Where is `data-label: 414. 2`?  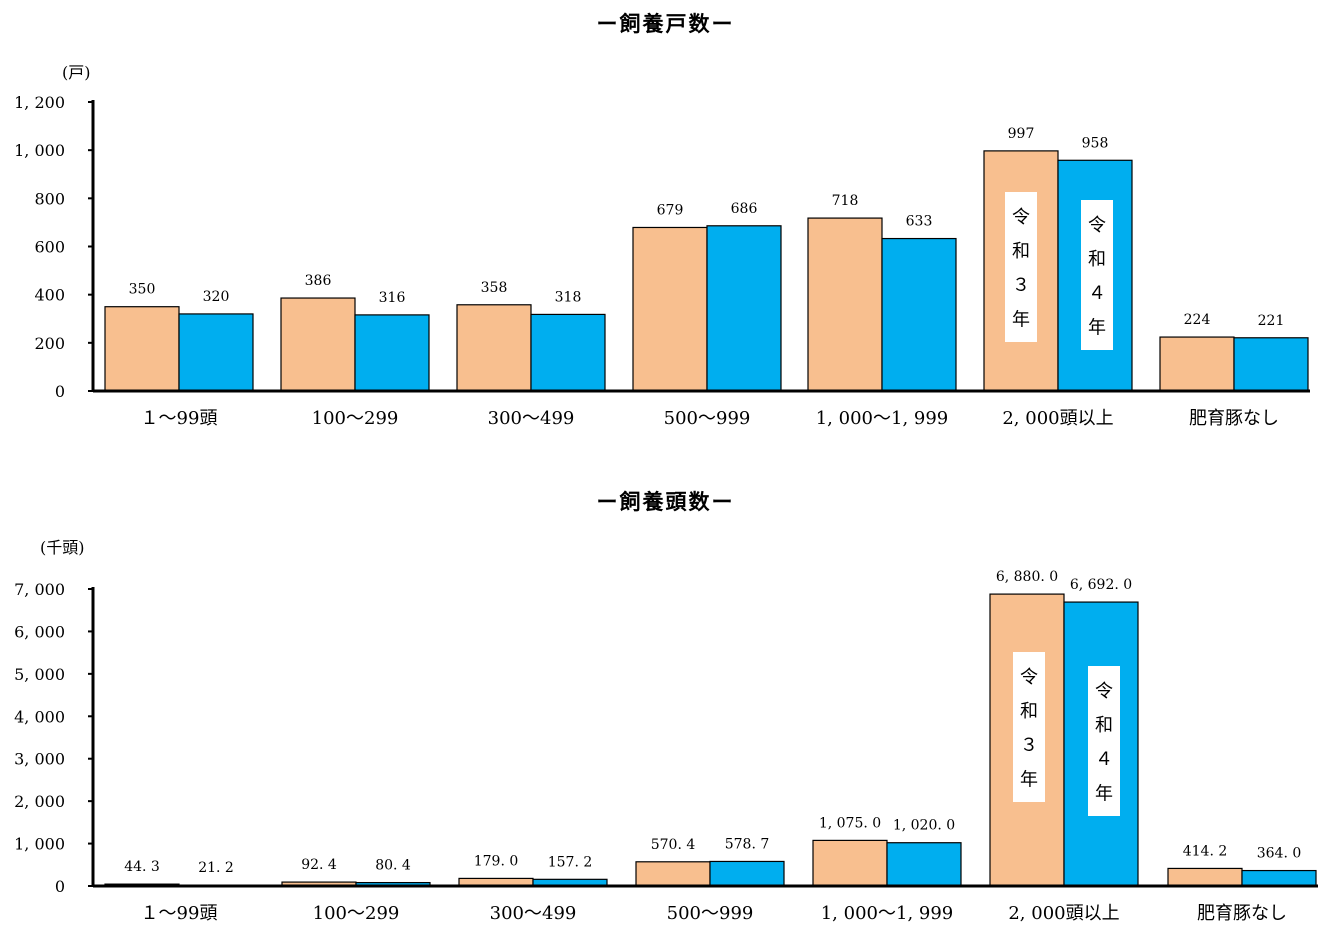 data-label: 414. 2 is located at coordinates (1205, 851).